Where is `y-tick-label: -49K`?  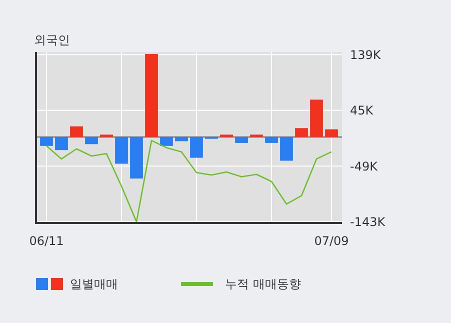
y-tick-label: -49K is located at coordinates (364, 166).